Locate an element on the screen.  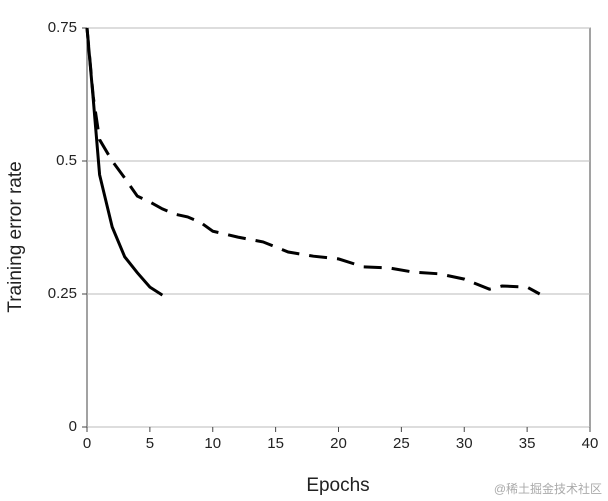
y-tick-label: 0.75 is located at coordinates (62, 27).